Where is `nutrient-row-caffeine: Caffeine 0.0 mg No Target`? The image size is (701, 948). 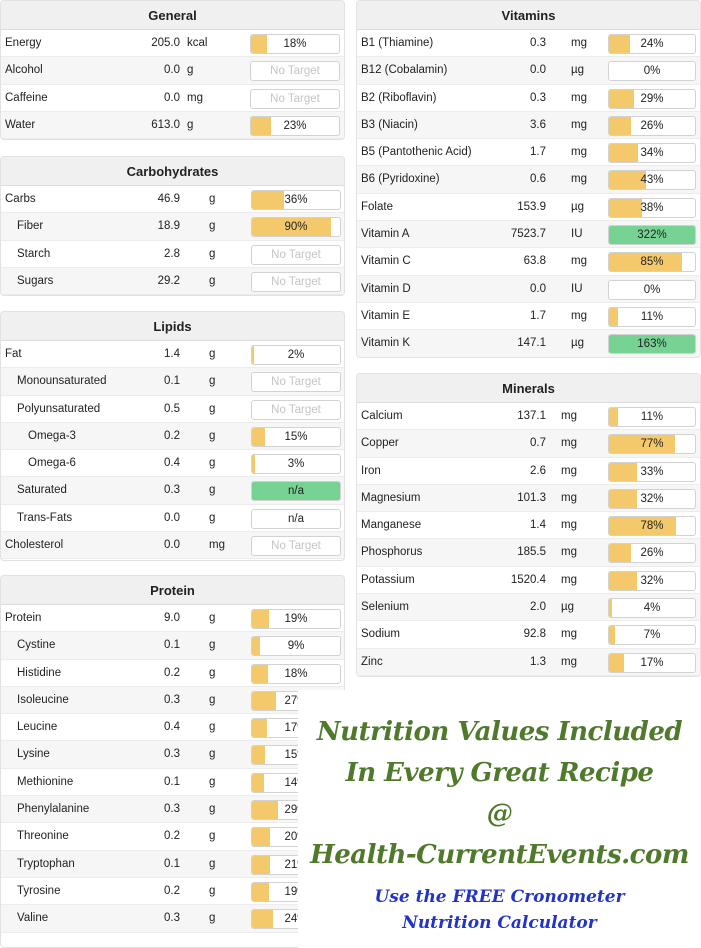 nutrient-row-caffeine: Caffeine 0.0 mg No Target is located at coordinates (172, 98).